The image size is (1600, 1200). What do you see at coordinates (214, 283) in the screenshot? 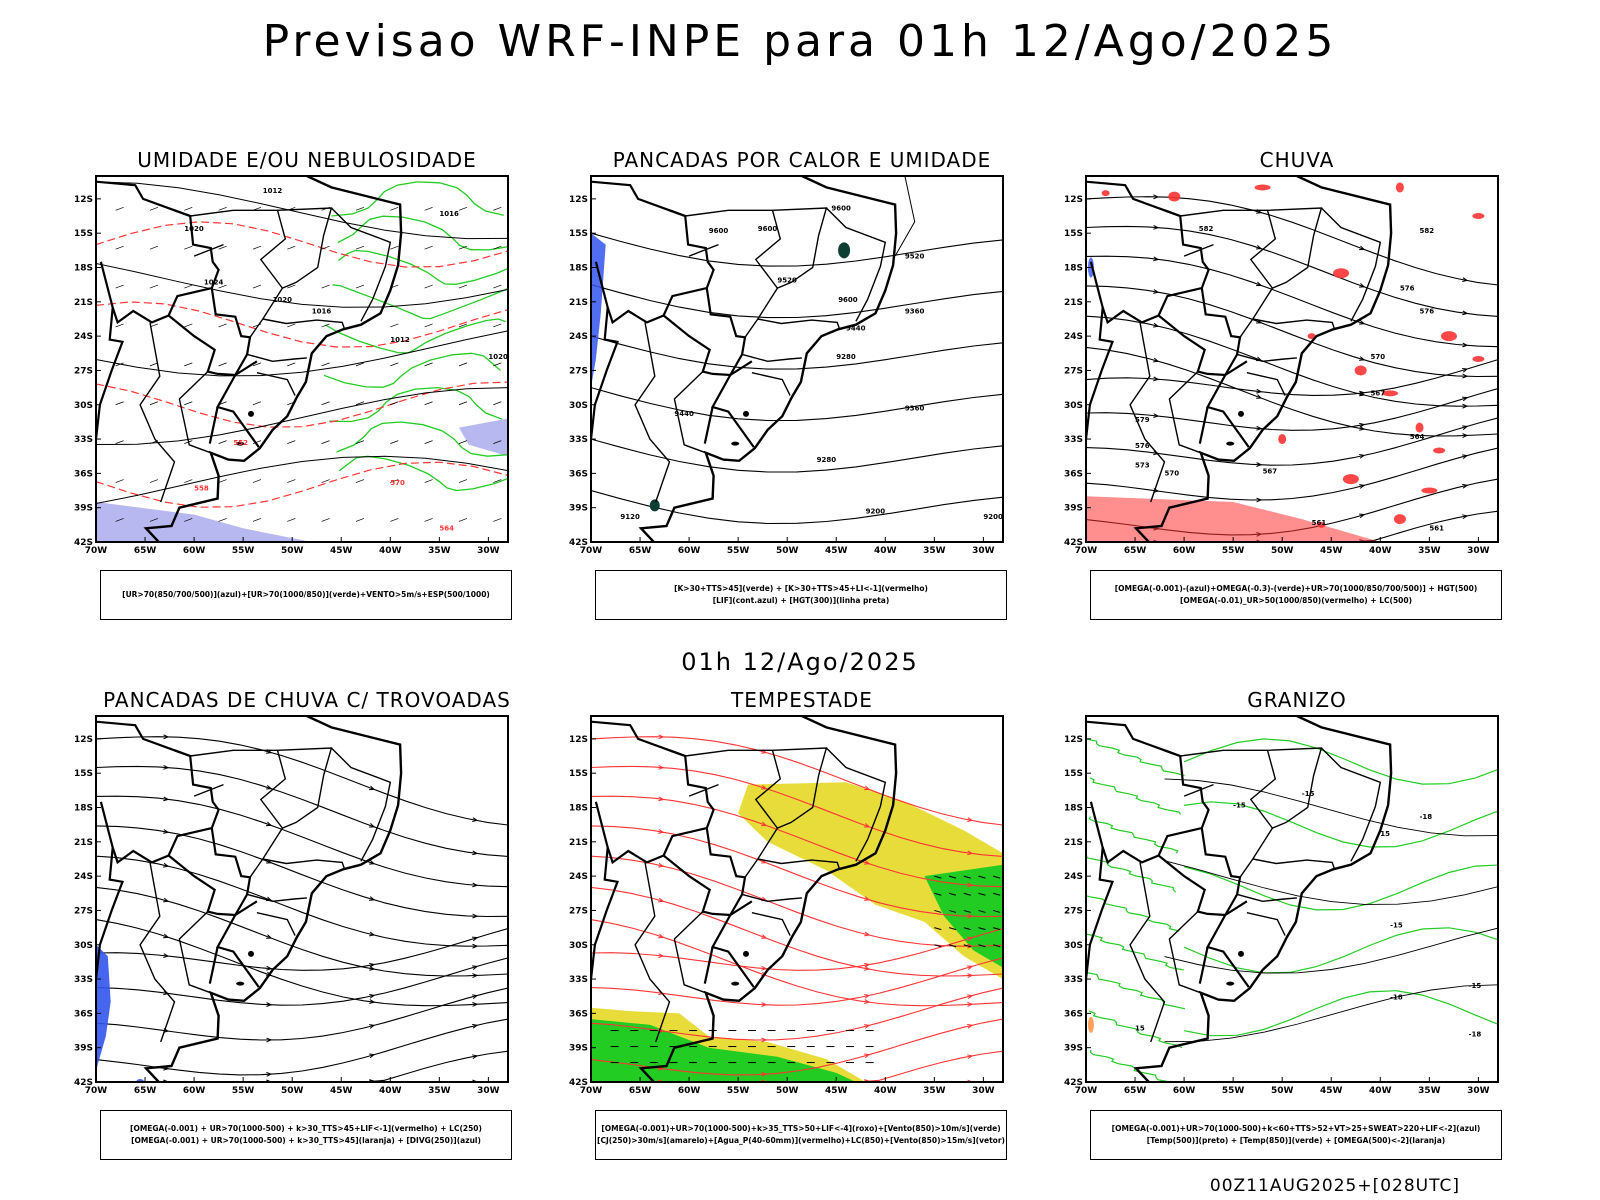
I see `contour-label: 1024` at bounding box center [214, 283].